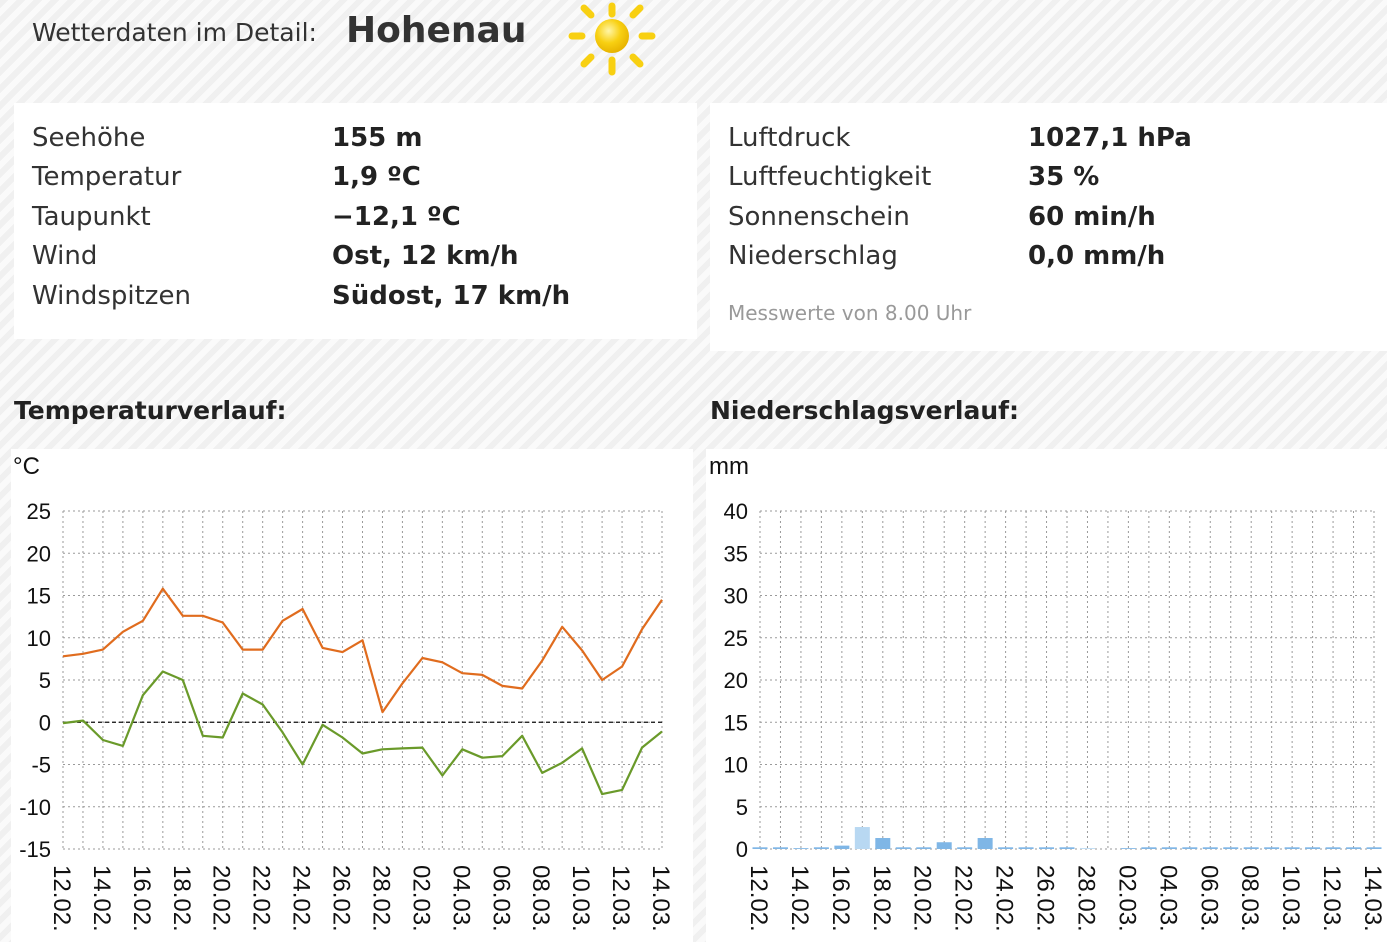 This screenshot has height=942, width=1387. Describe the element at coordinates (174, 32) in the screenshot. I see `header-prefix: Wetterdaten im Detail:` at that location.